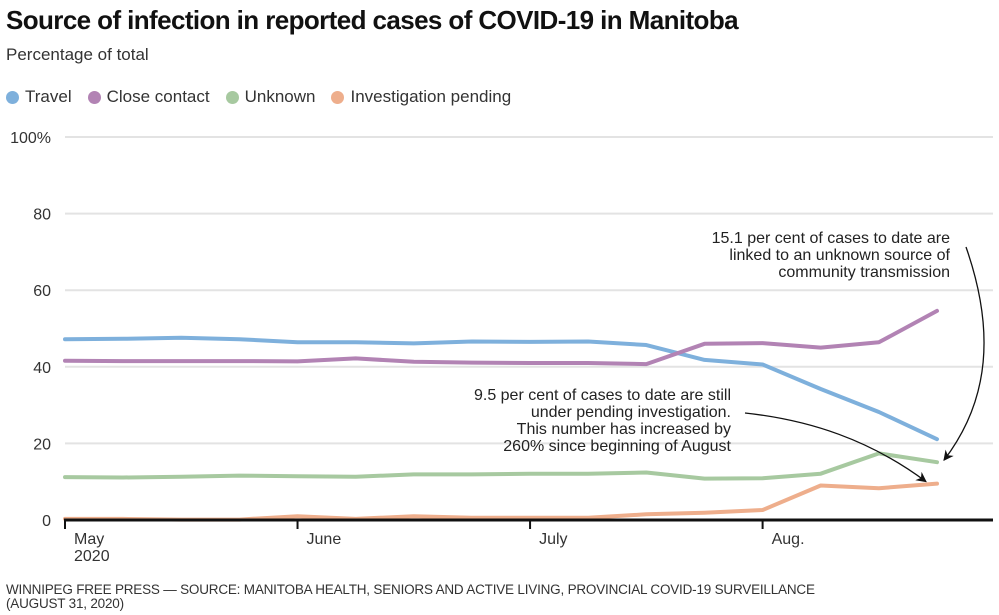 Image resolution: width=999 pixels, height=615 pixels. What do you see at coordinates (12, 97) in the screenshot?
I see `legend-dot-travel-icon` at bounding box center [12, 97].